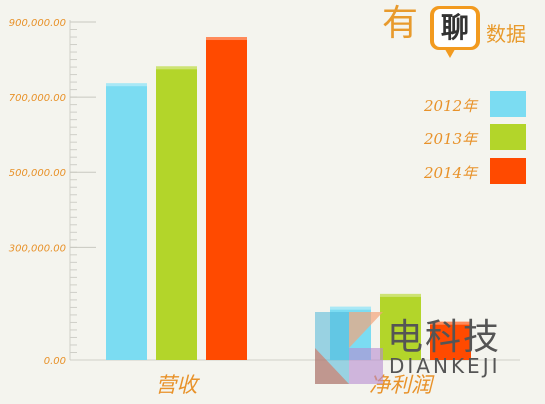  I want to click on y-tick-label: 900,000.00, so click(37, 23).